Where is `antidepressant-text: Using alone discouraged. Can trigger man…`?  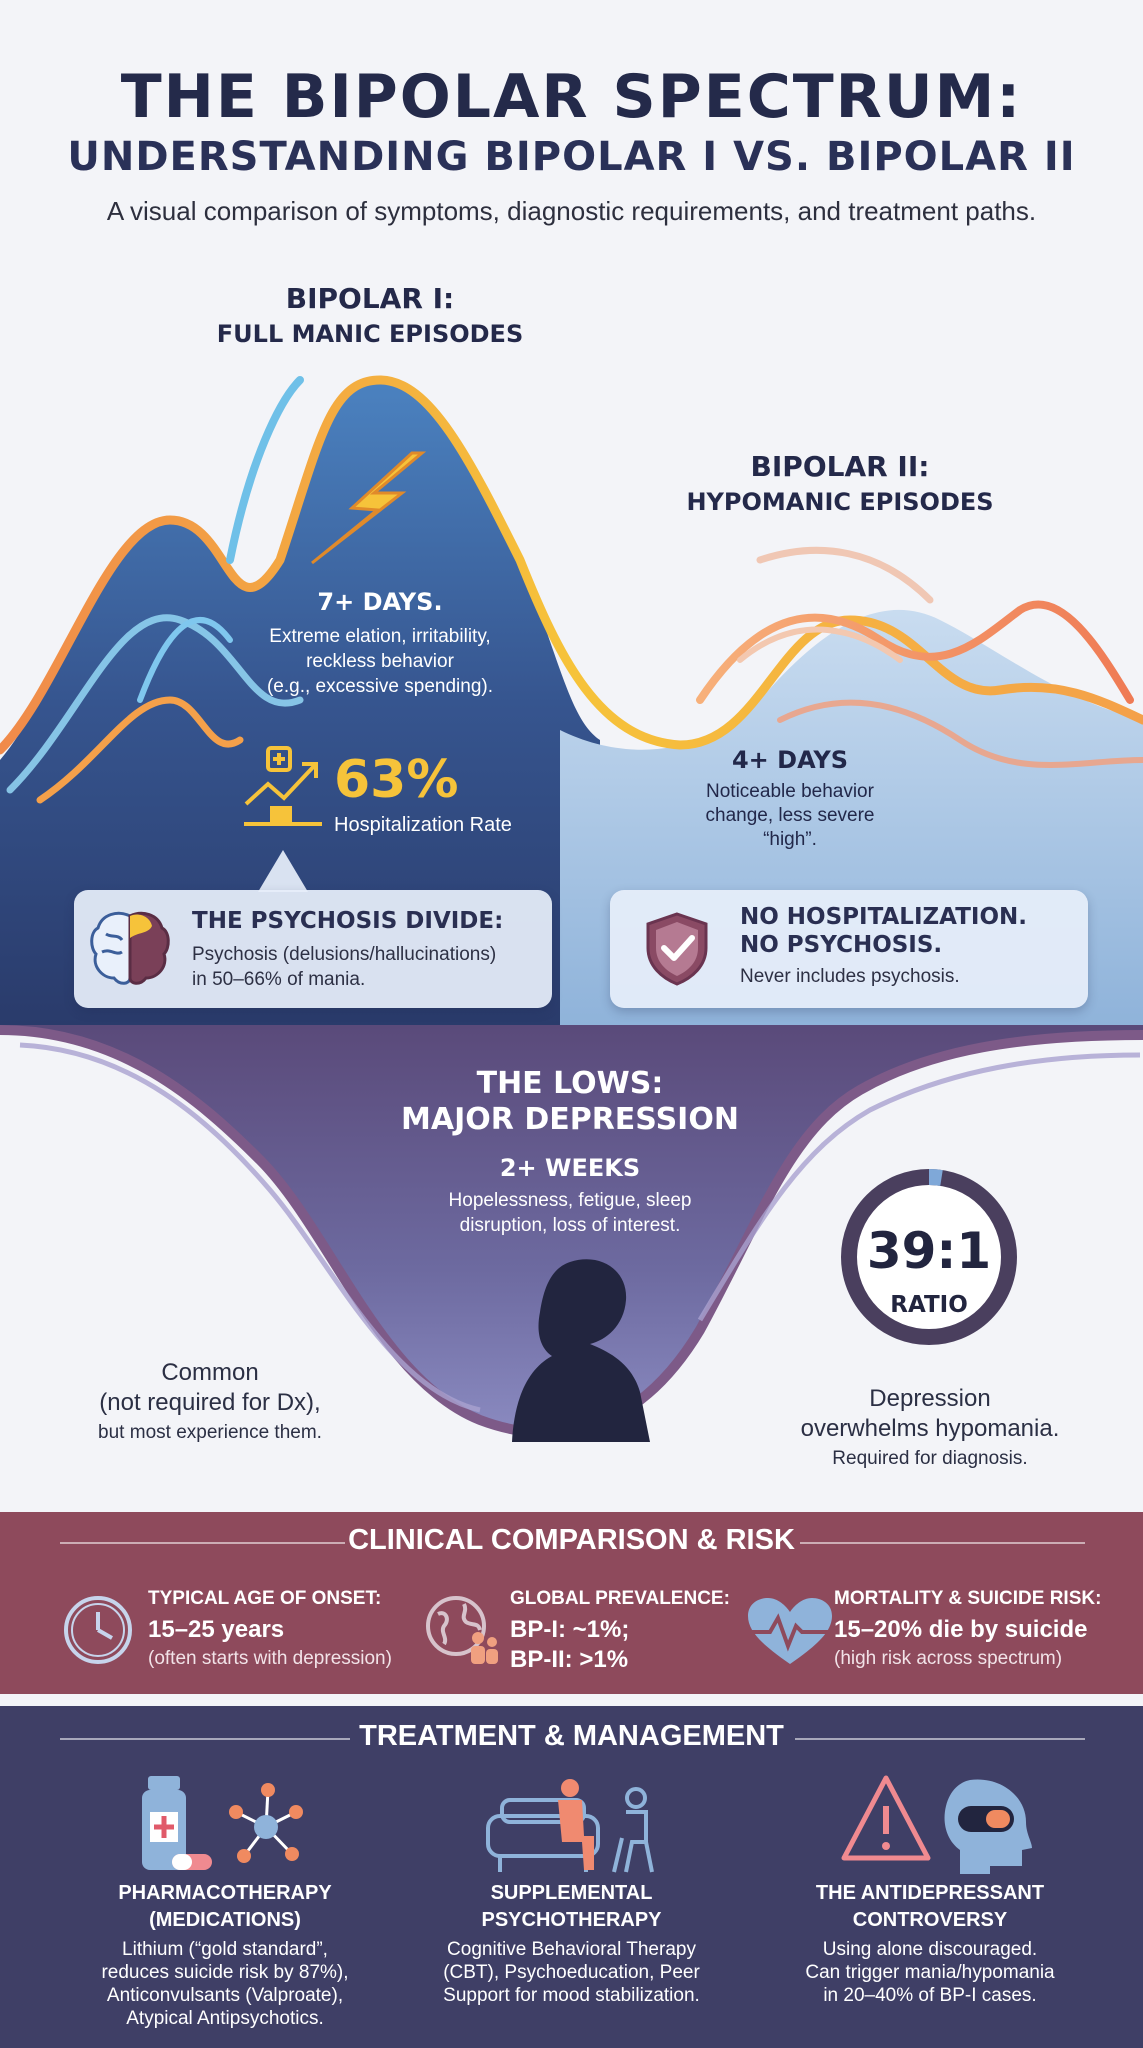
antidepressant-text: Using alone discouraged. Can trigger man… is located at coordinates (930, 1972).